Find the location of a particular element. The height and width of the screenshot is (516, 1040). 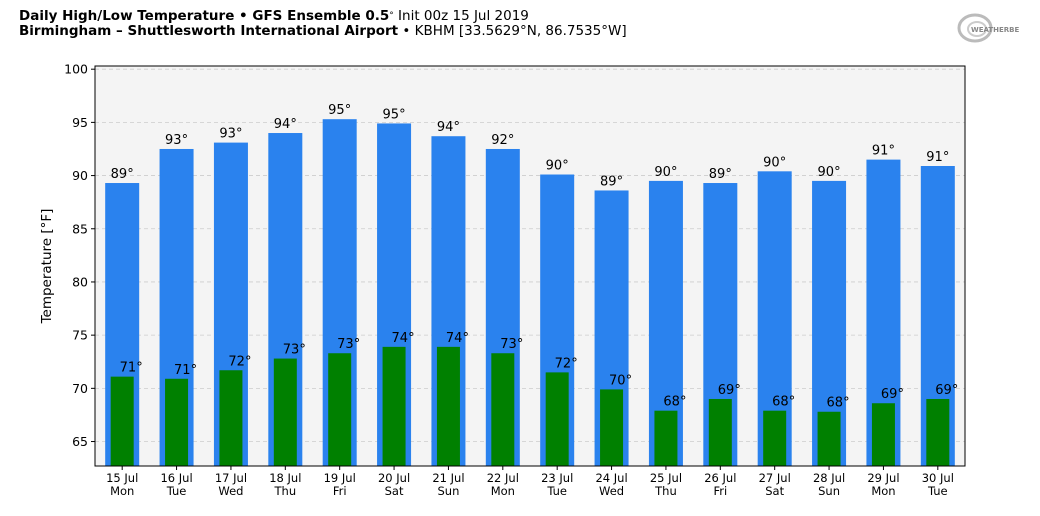

y-tick-label: 75 is located at coordinates (80, 335).